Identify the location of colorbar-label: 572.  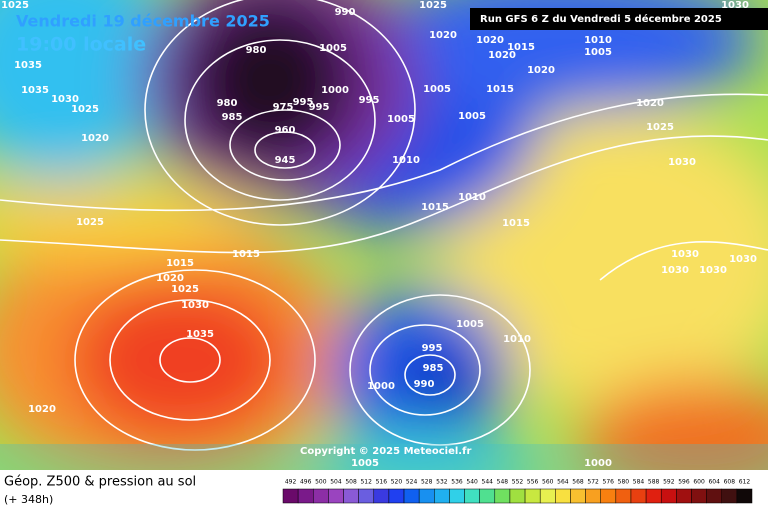
(593, 482).